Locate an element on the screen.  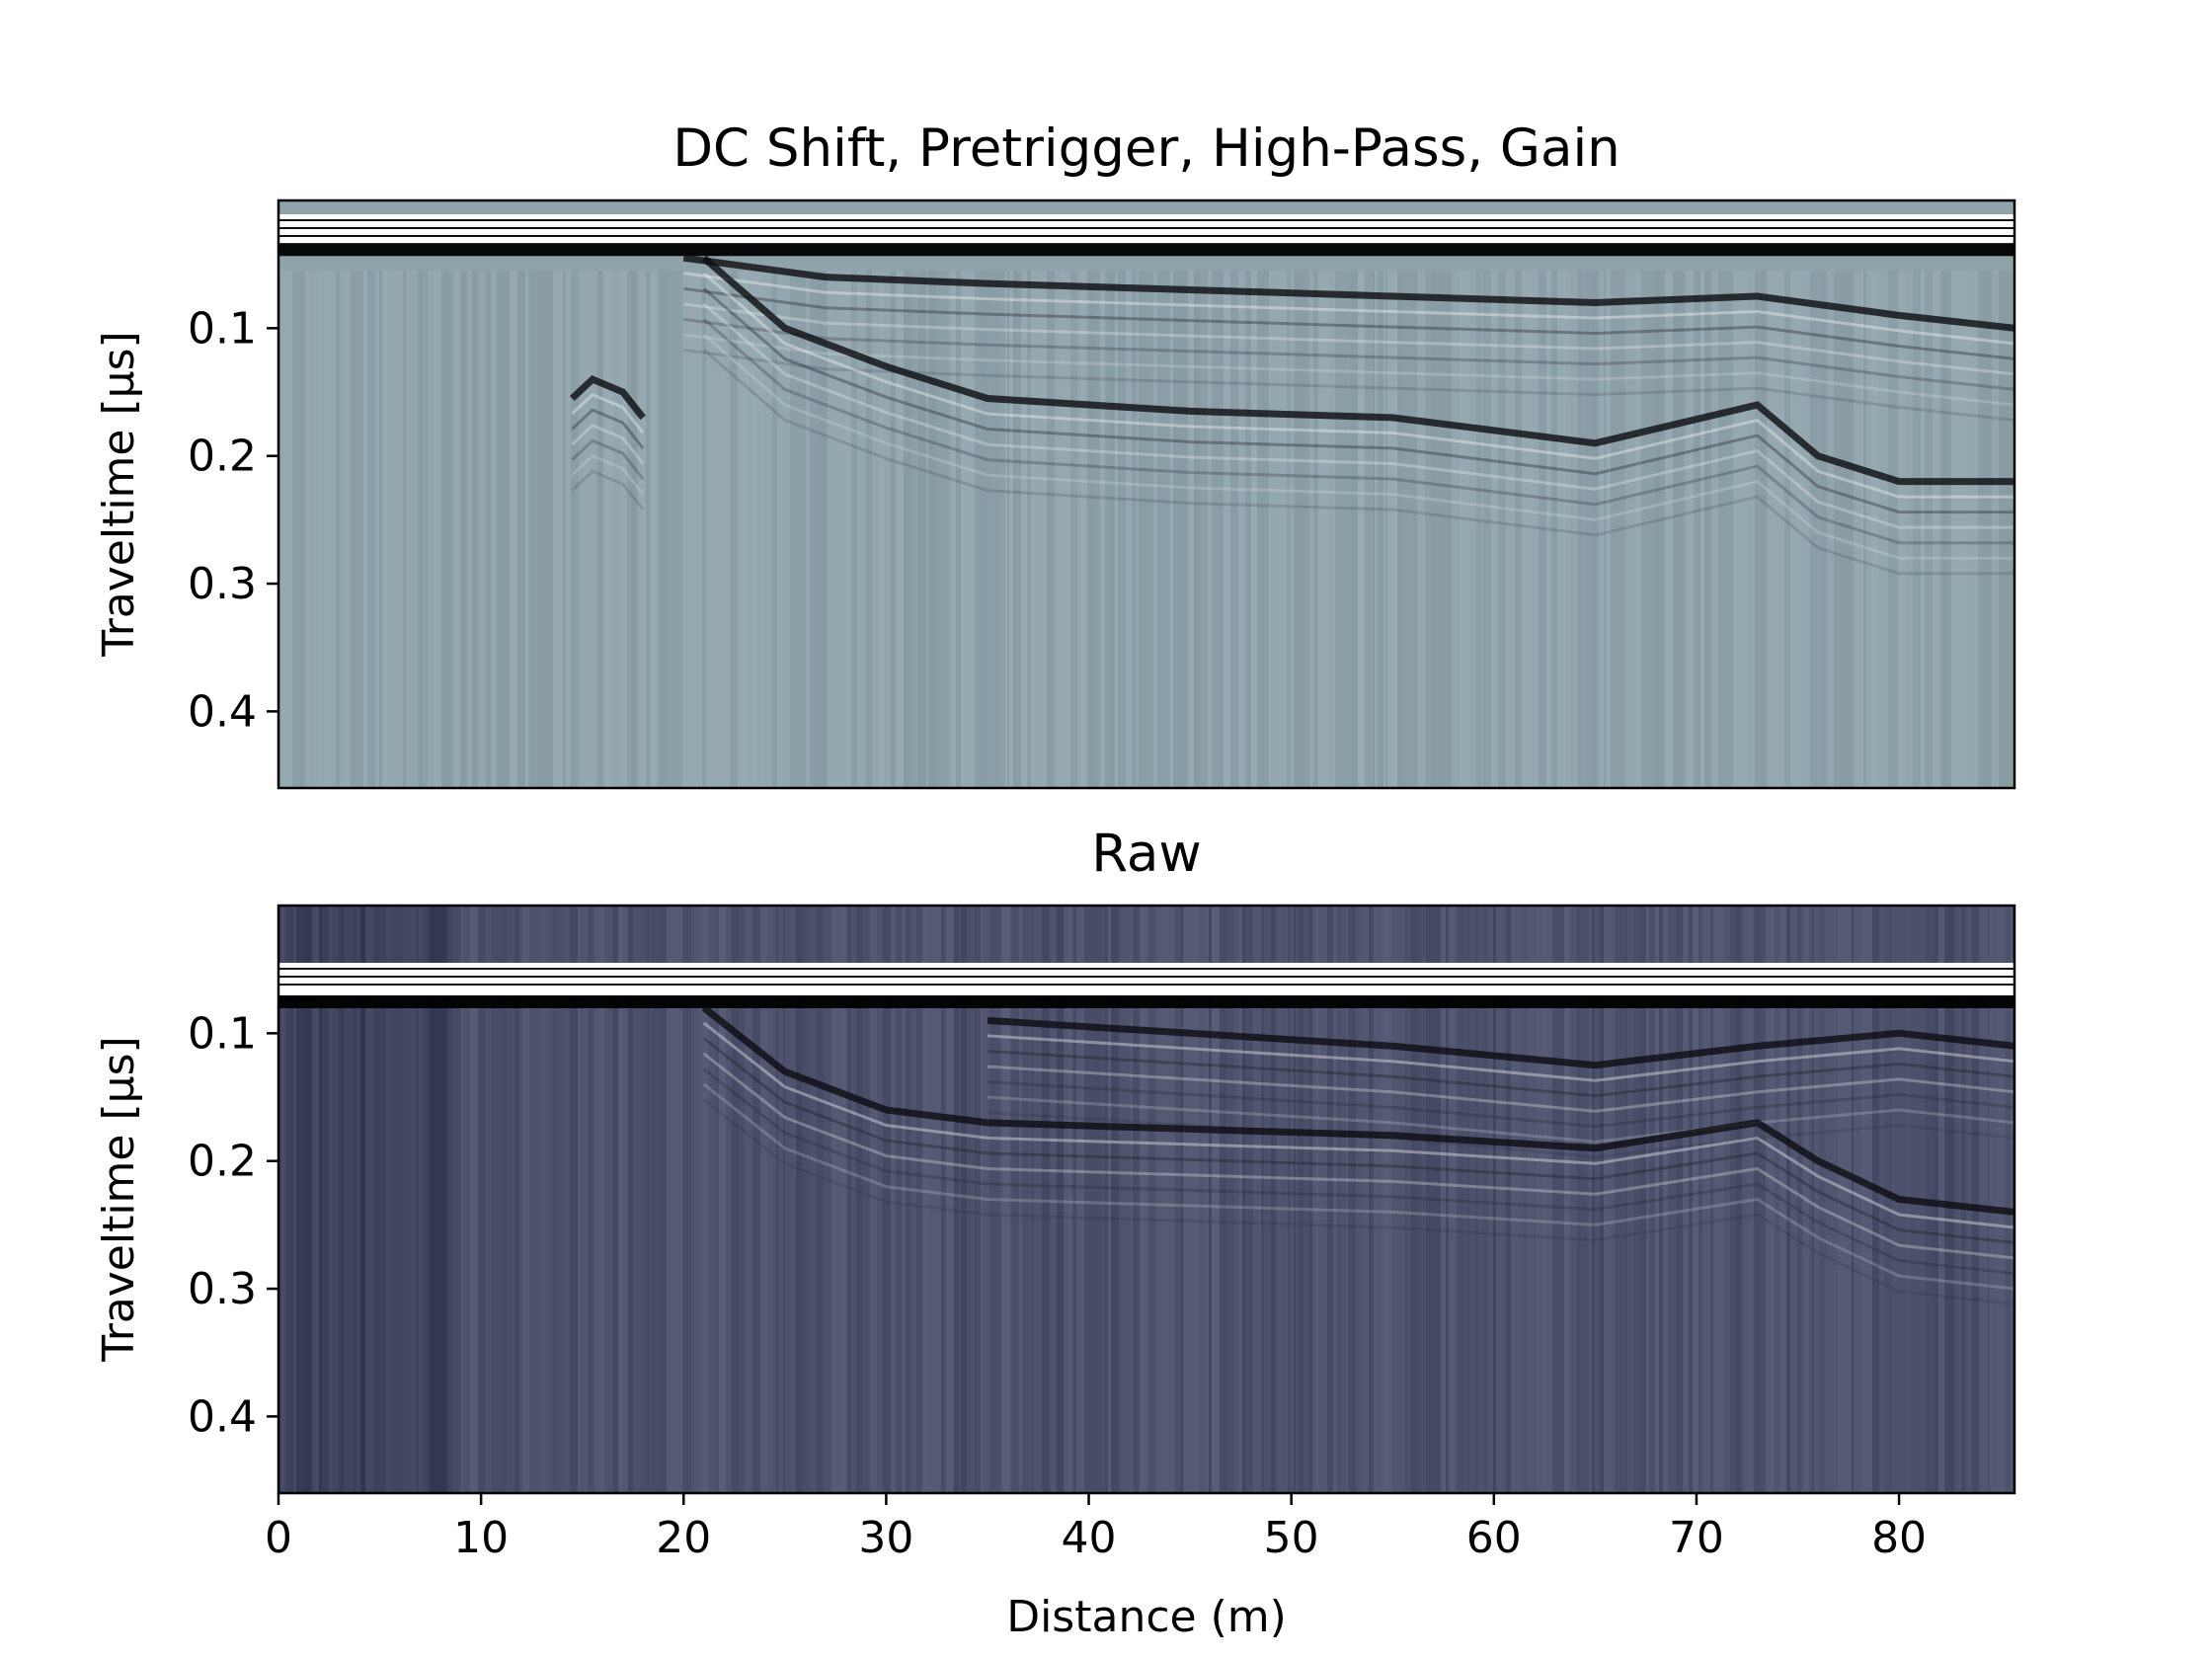
y-axis: 0.1 0.2 0.3 0.4 is located at coordinates (233, 1225).